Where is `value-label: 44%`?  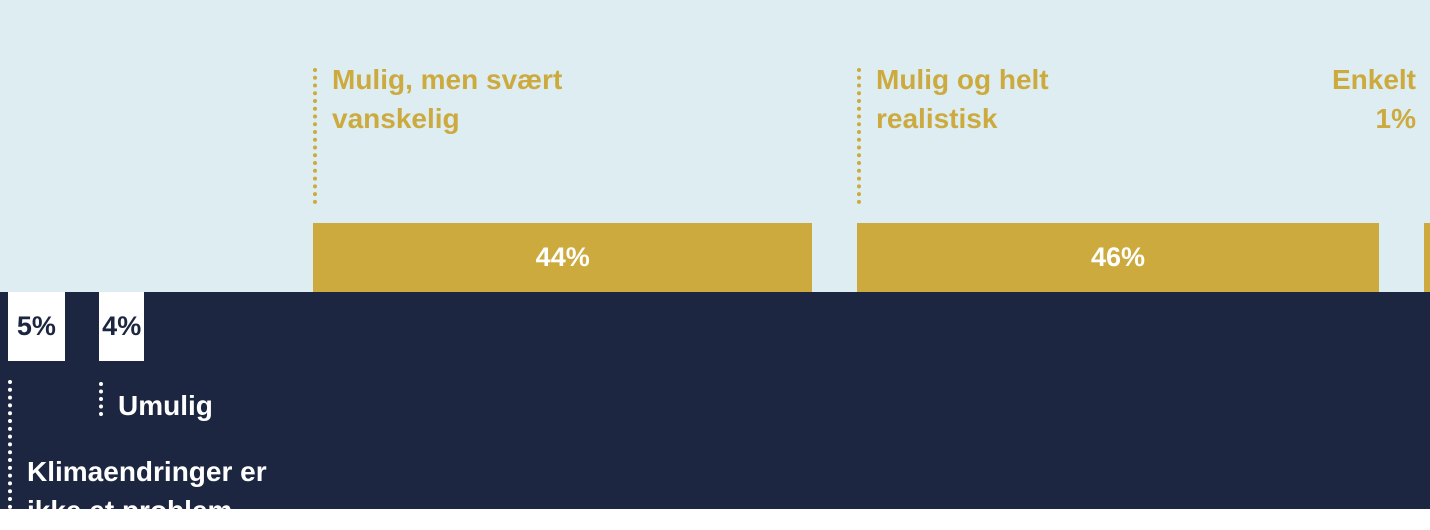
value-label: 44% is located at coordinates (562, 257).